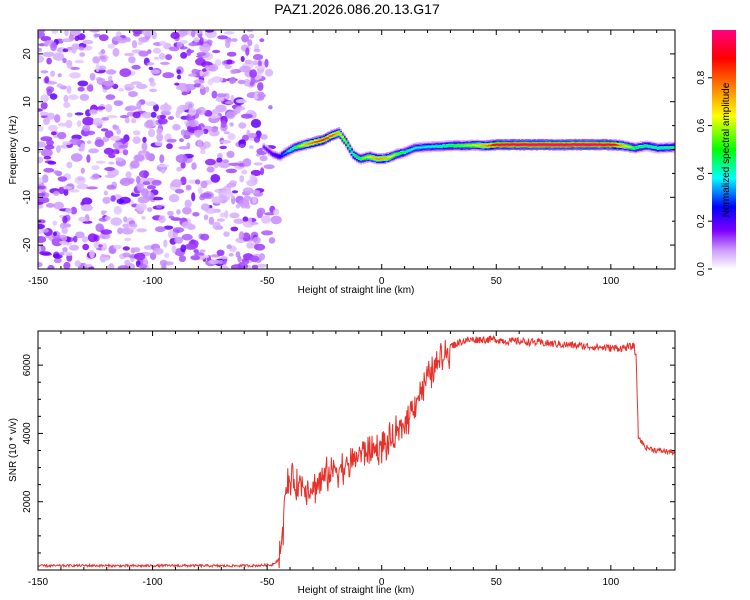 This screenshot has width=750, height=600. I want to click on spectrogram-x-label: Height of straight line (km), so click(356, 290).